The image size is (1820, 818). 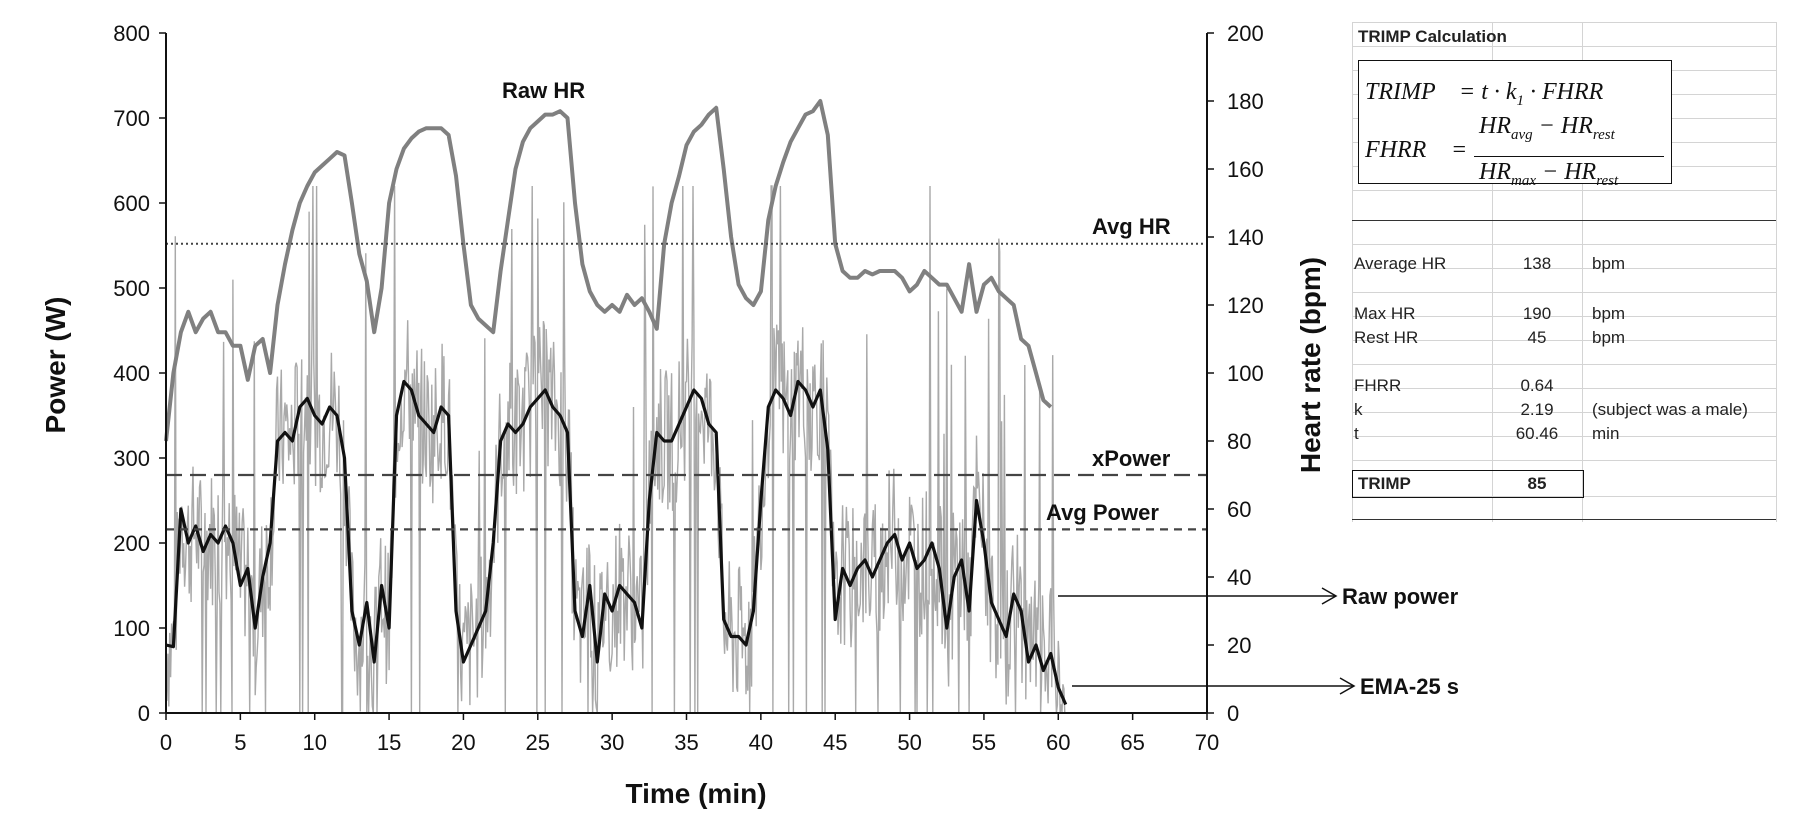 I want to click on row-value-fhrr: 0.64, so click(x=1537, y=385).